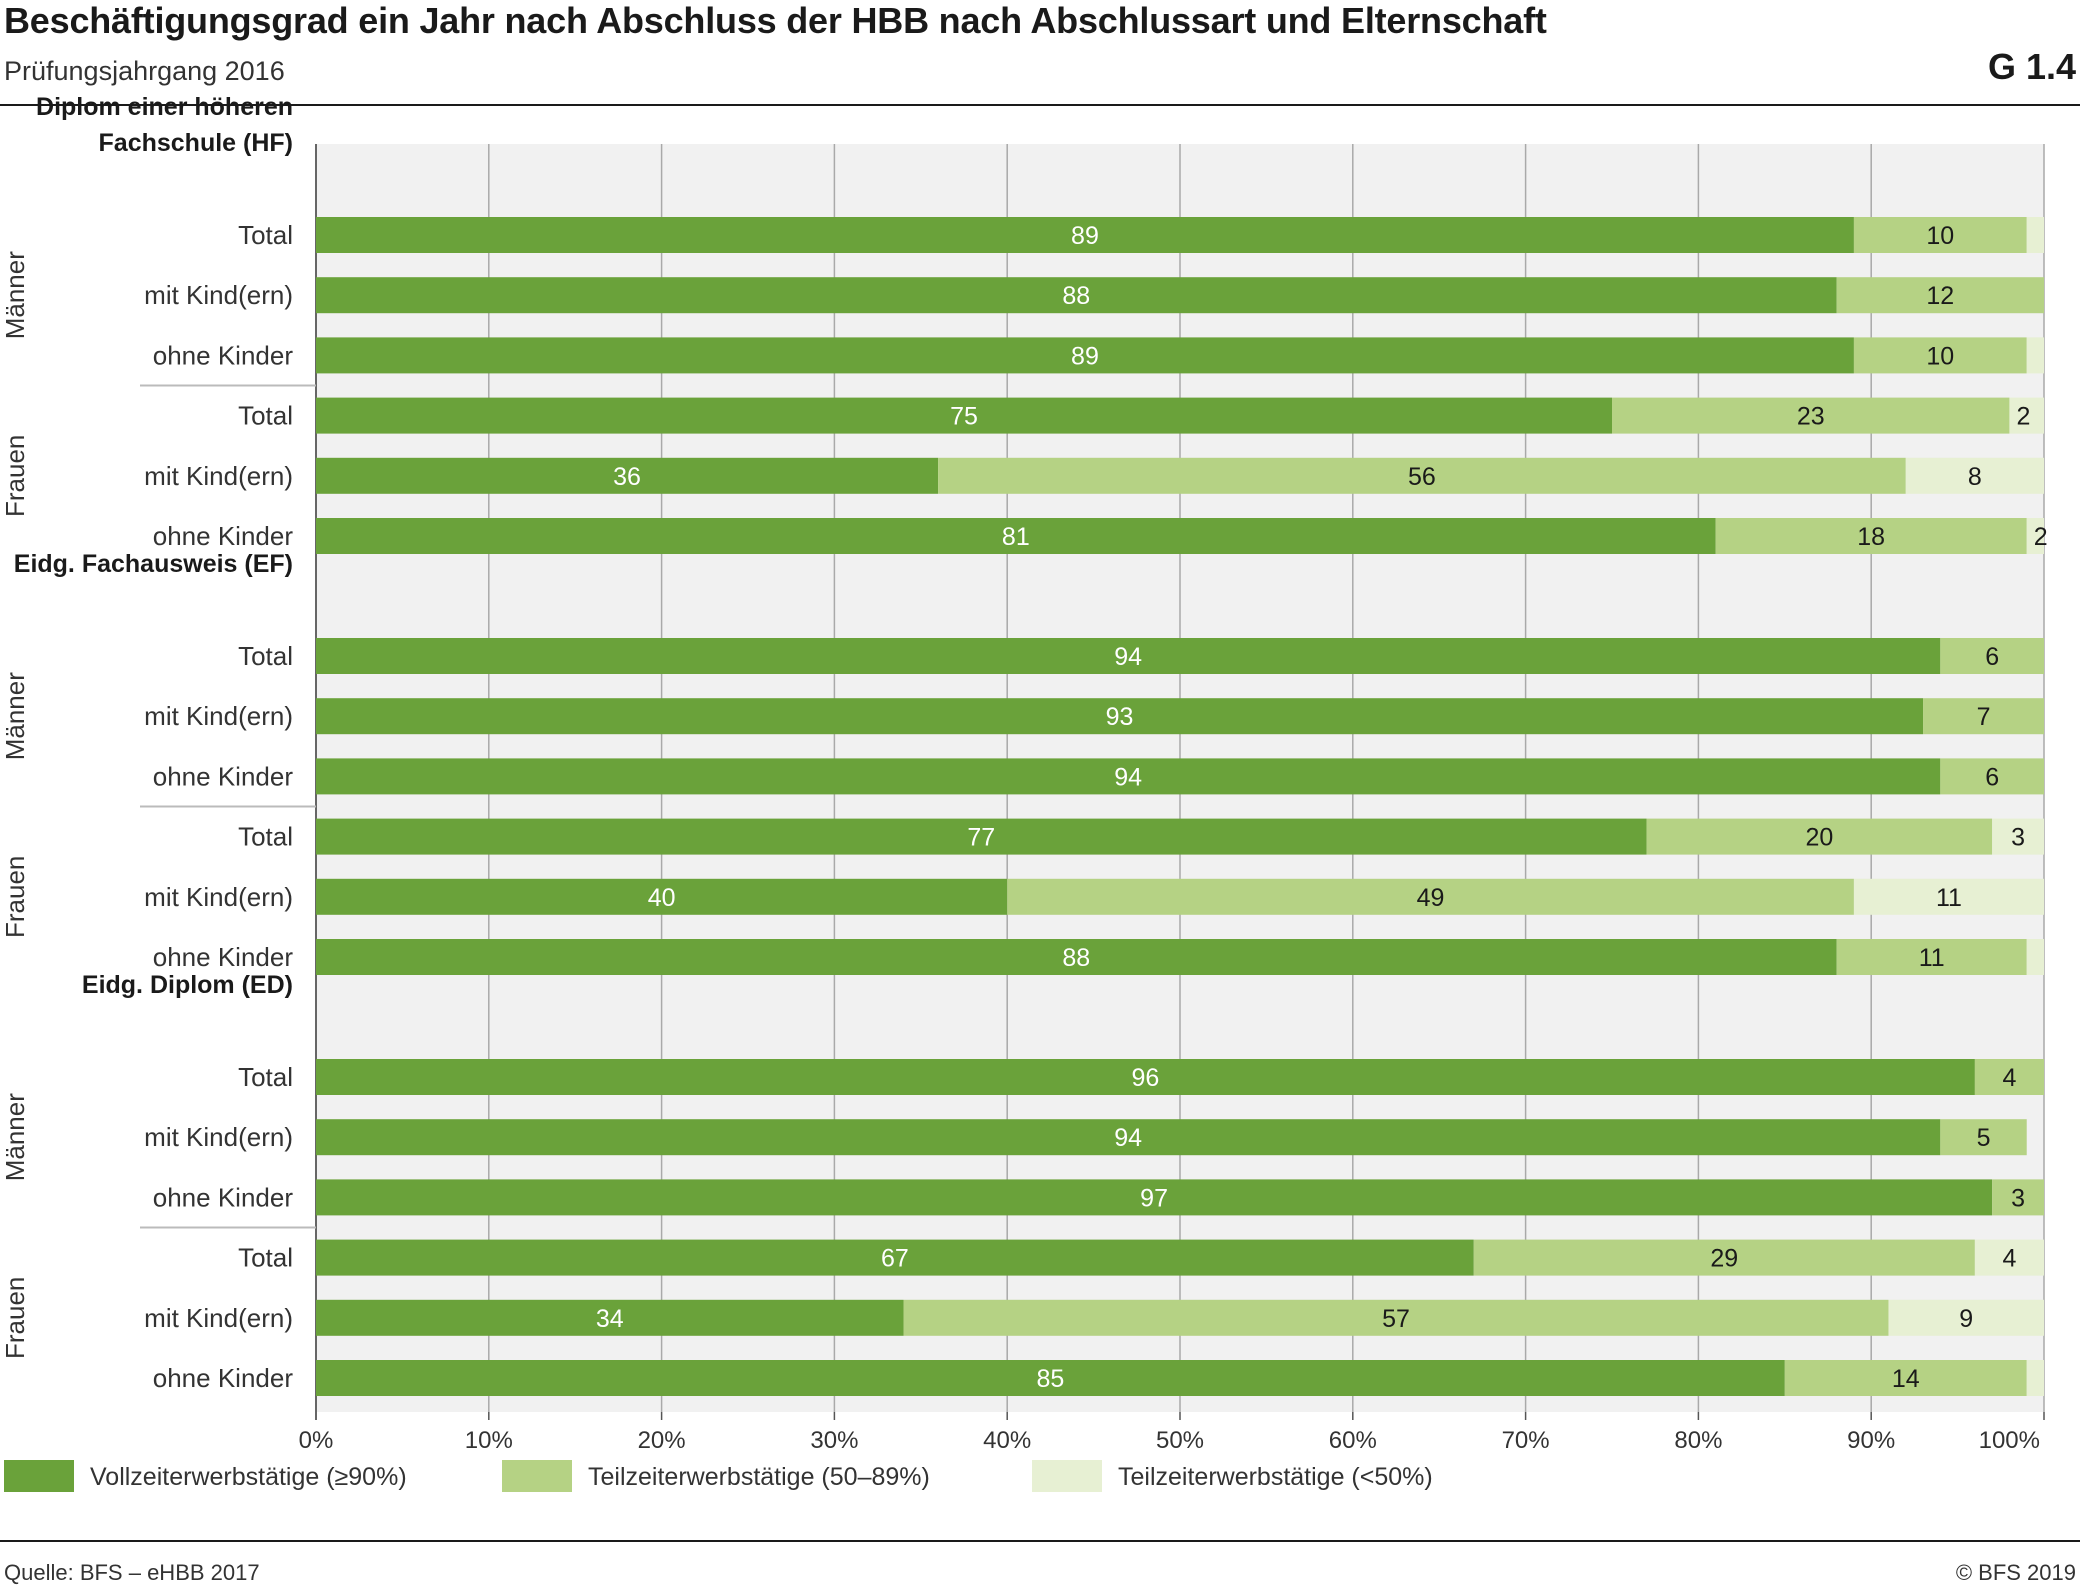 This screenshot has height=1588, width=2080. What do you see at coordinates (316, 1440) in the screenshot?
I see `x-tick-label: 0%` at bounding box center [316, 1440].